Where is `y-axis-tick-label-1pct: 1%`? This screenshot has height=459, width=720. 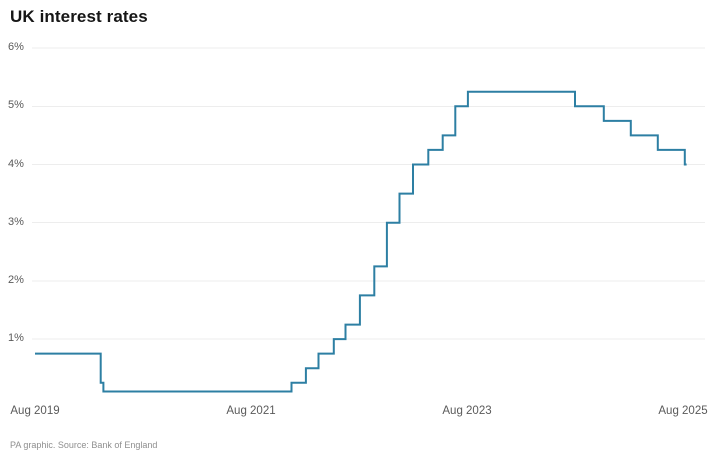 y-axis-tick-label-1pct: 1% is located at coordinates (16, 338).